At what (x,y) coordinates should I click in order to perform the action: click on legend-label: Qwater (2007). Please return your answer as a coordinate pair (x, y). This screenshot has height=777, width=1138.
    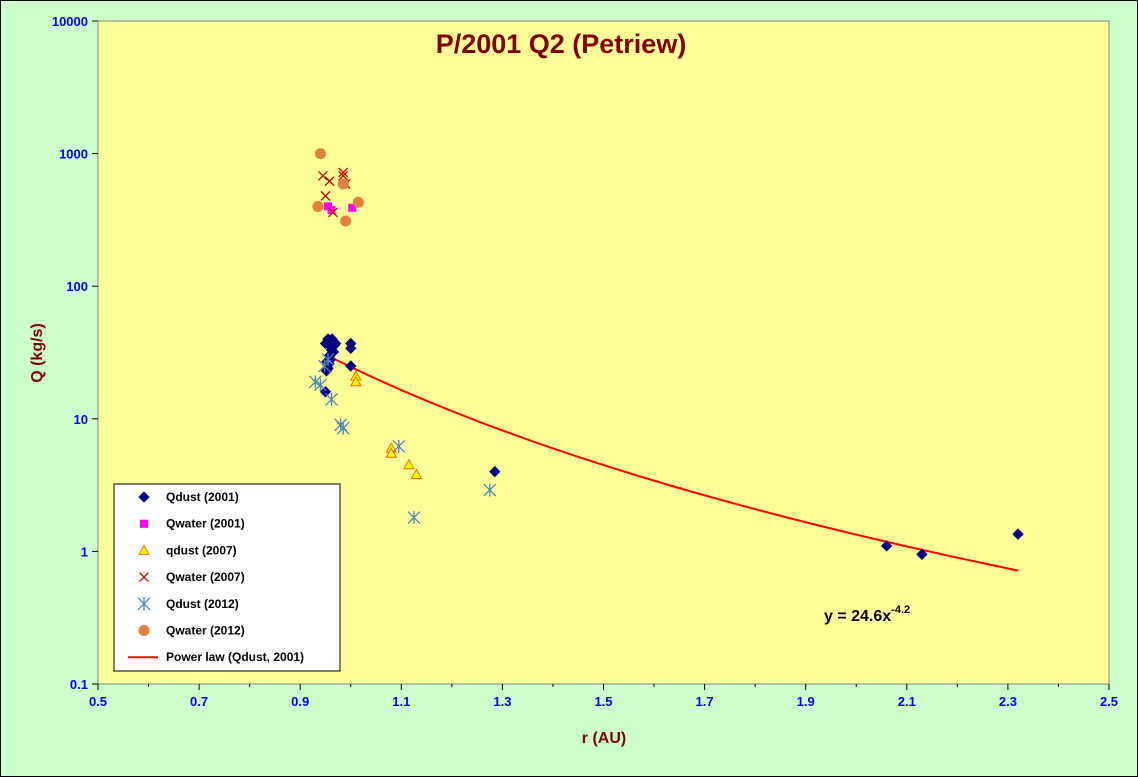
    Looking at the image, I should click on (205, 577).